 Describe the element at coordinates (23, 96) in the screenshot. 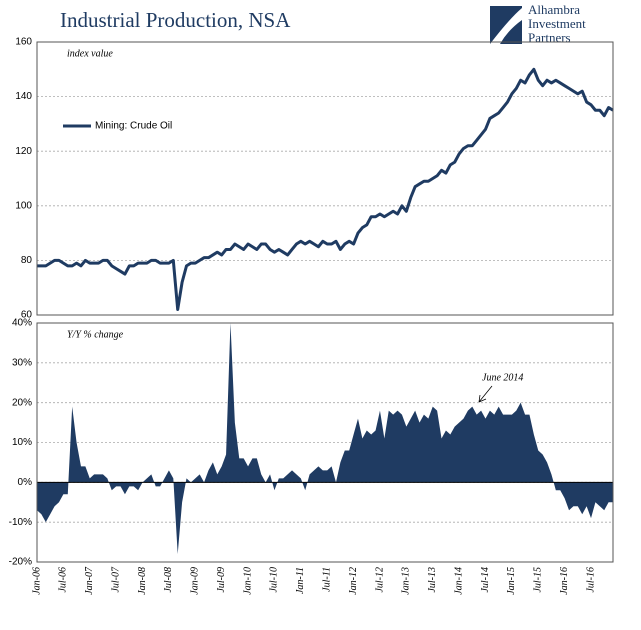

I see `y-tick-label: 140` at that location.